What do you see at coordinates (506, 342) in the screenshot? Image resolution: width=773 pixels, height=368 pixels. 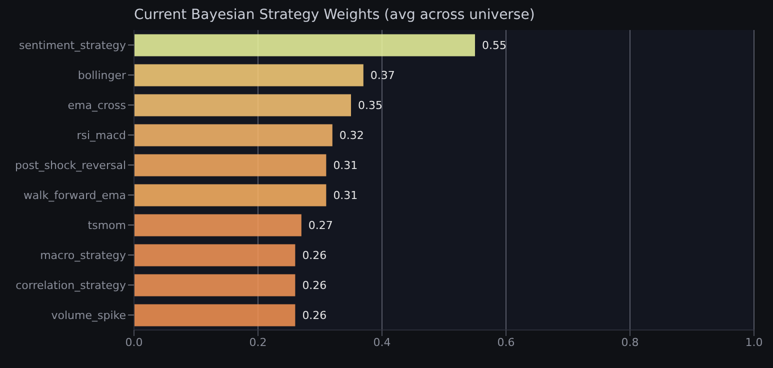 I see `x-tick-label: 0.6` at bounding box center [506, 342].